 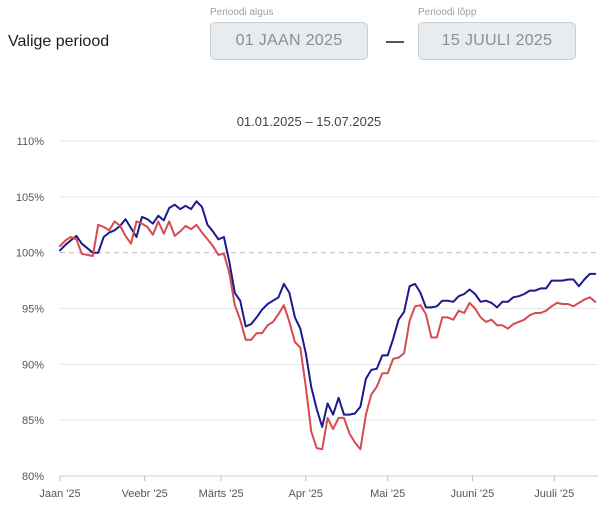 What do you see at coordinates (59, 41) in the screenshot?
I see `period-label: Valige periood` at bounding box center [59, 41].